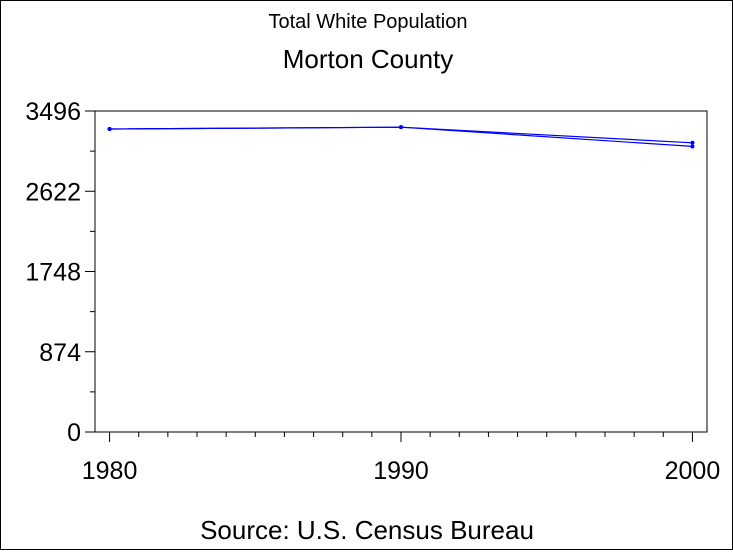  I want to click on x-tick-label: 1990, so click(401, 471).